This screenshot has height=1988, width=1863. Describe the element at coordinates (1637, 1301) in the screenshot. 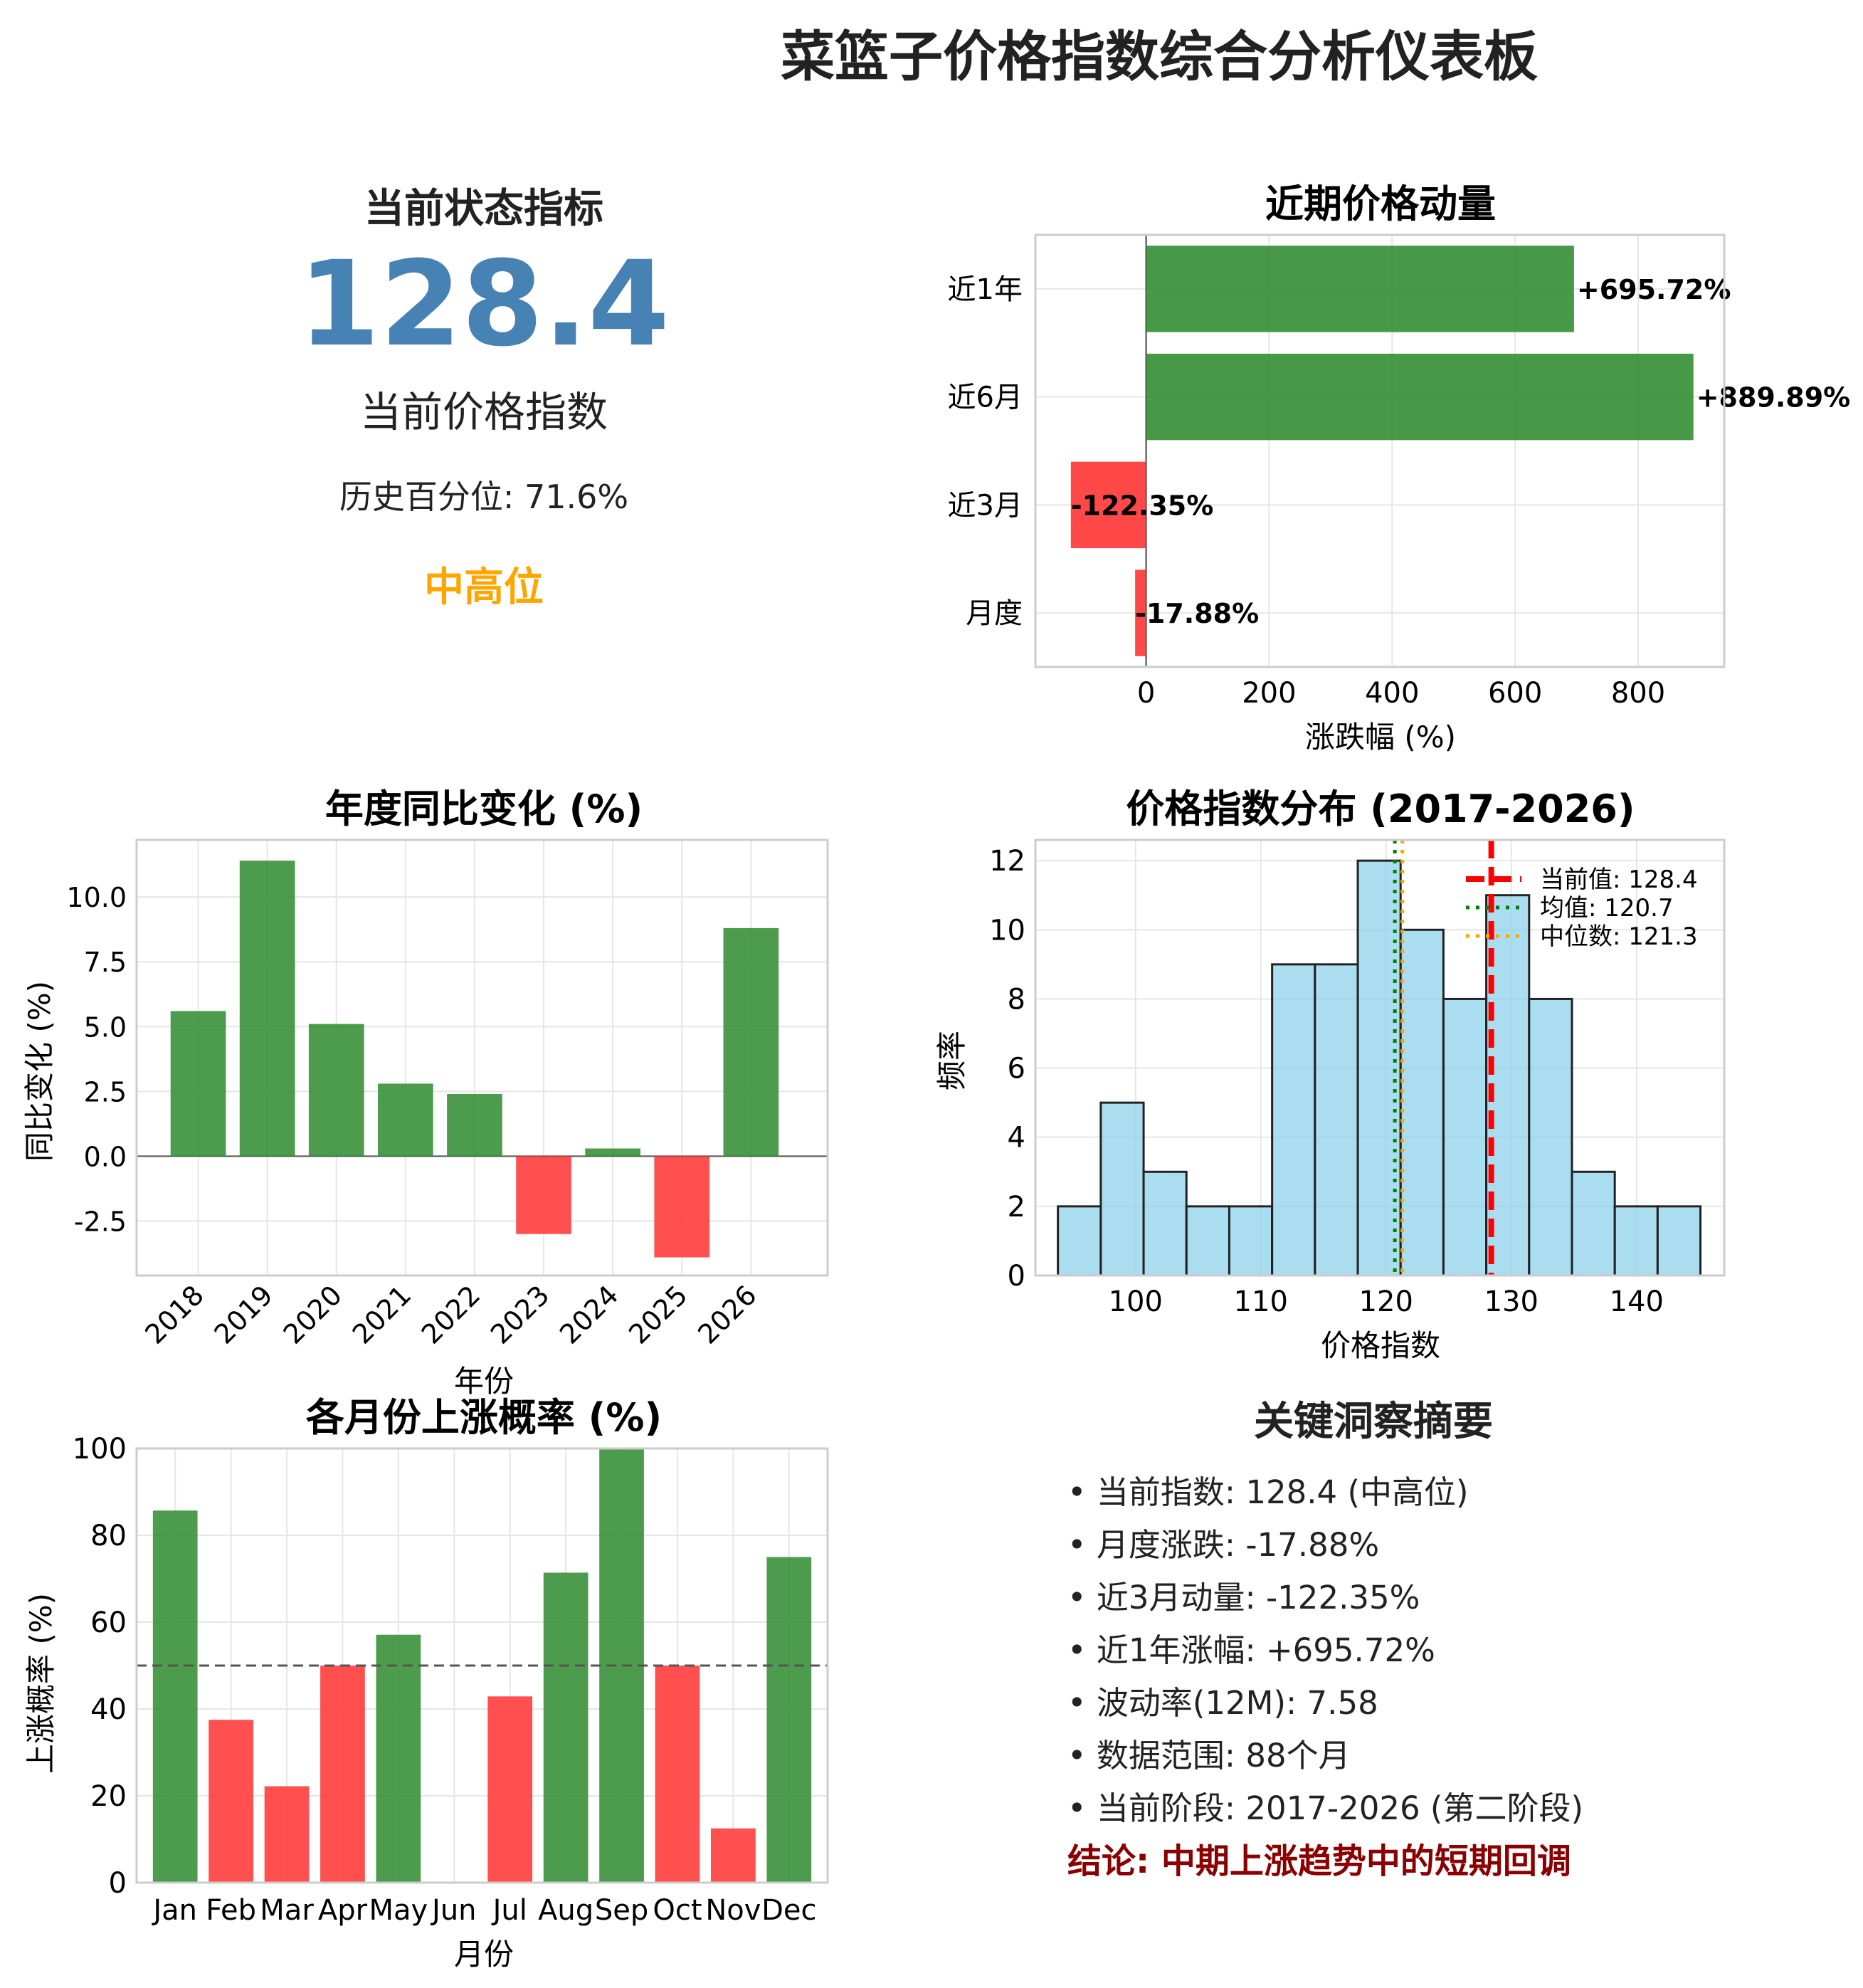

I see `distribution-xtick-label: 140` at that location.